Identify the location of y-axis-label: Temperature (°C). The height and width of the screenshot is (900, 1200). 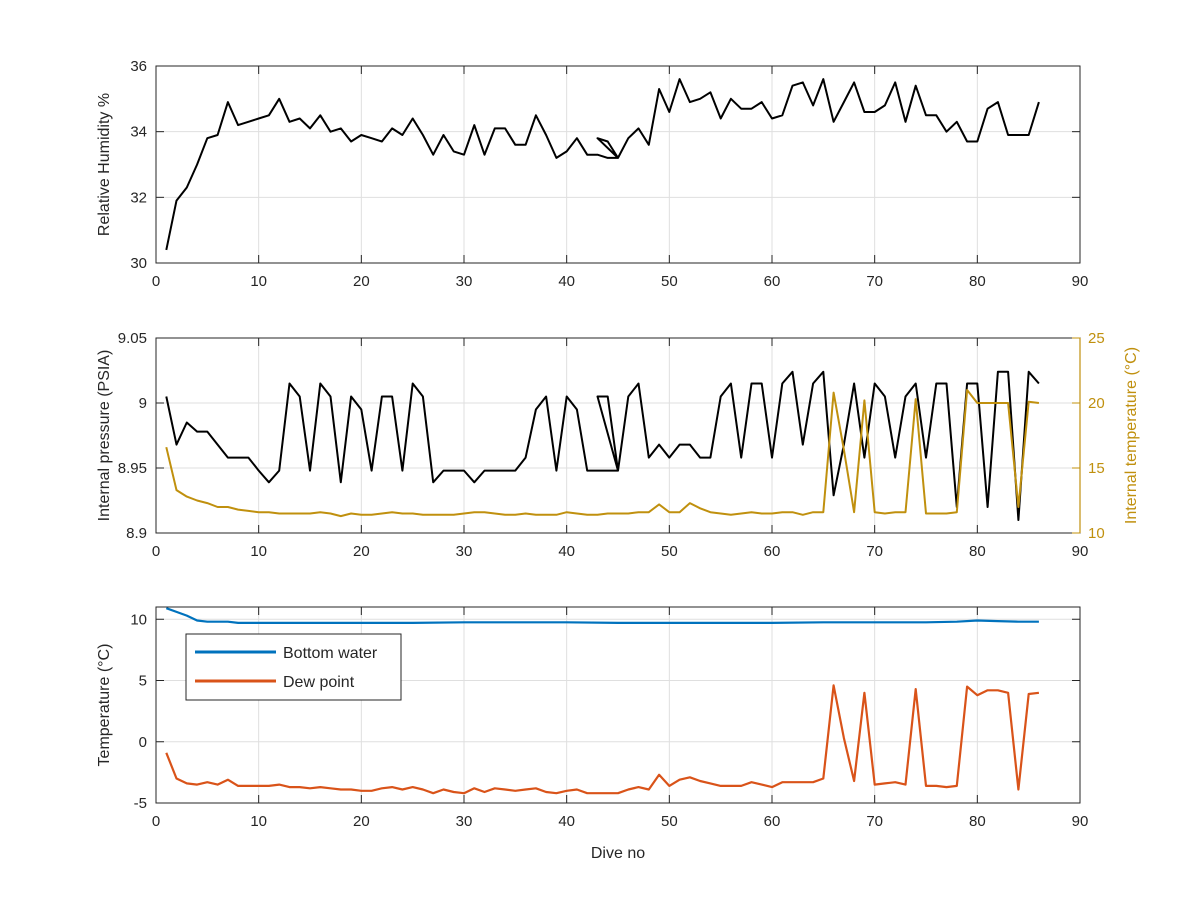
(104, 705).